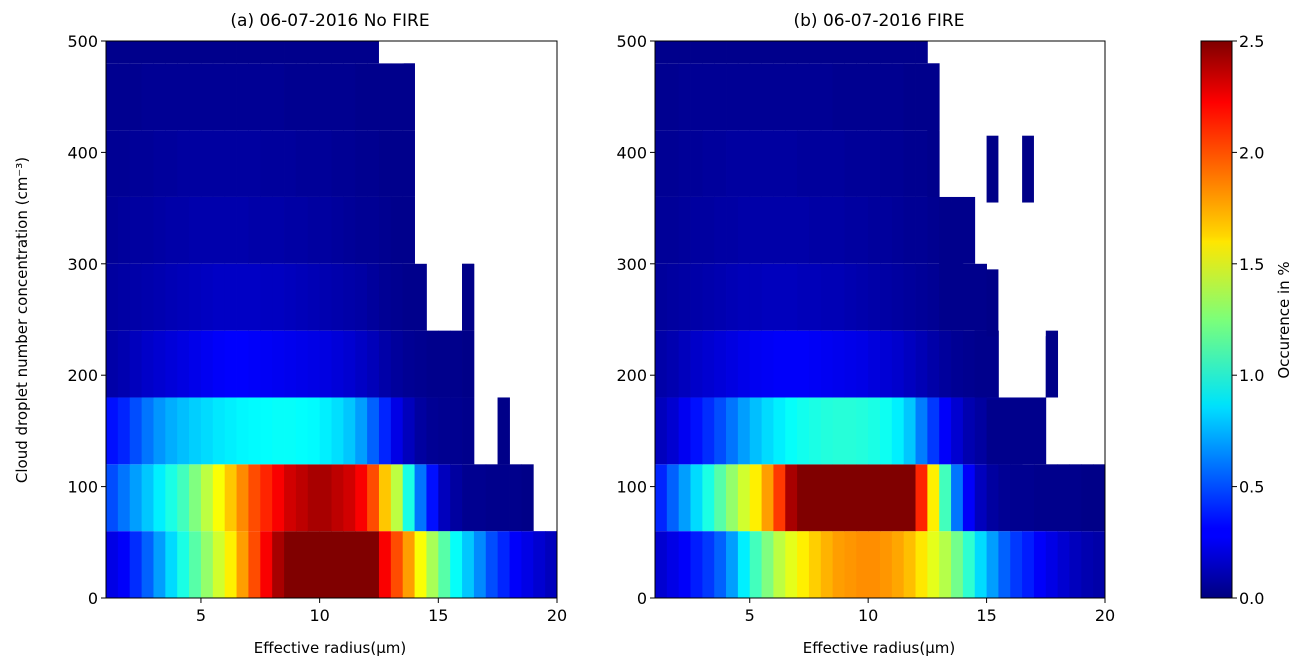 This screenshot has width=1302, height=671. What do you see at coordinates (1284, 319) in the screenshot?
I see `colorbar-label: Occurence in %` at bounding box center [1284, 319].